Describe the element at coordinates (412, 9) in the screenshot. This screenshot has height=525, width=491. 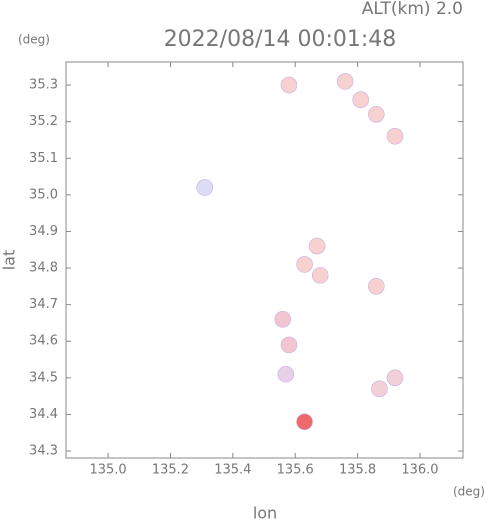
I see `subtitle: ALT(km) 2.0` at that location.